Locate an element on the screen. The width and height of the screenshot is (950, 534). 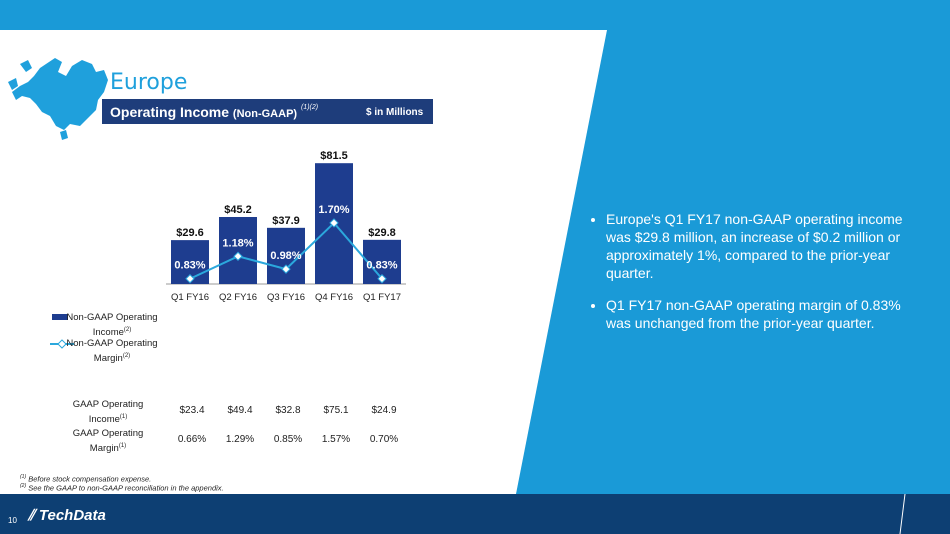
units-label: $ in Millions is located at coordinates (395, 112).